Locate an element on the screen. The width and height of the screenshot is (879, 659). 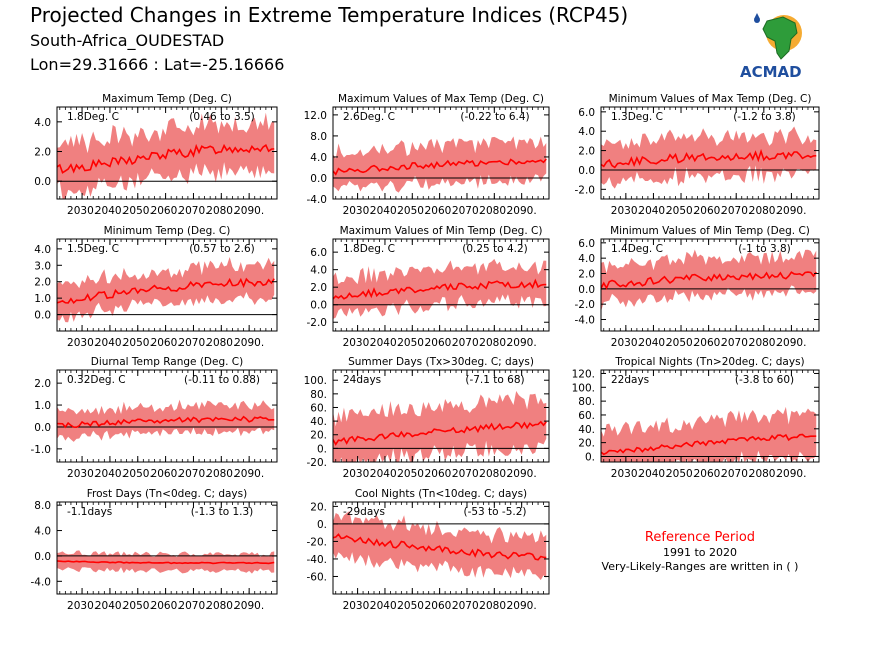
chart-title: Minimum Values of Max Temp (Deg. C) is located at coordinates (710, 99).